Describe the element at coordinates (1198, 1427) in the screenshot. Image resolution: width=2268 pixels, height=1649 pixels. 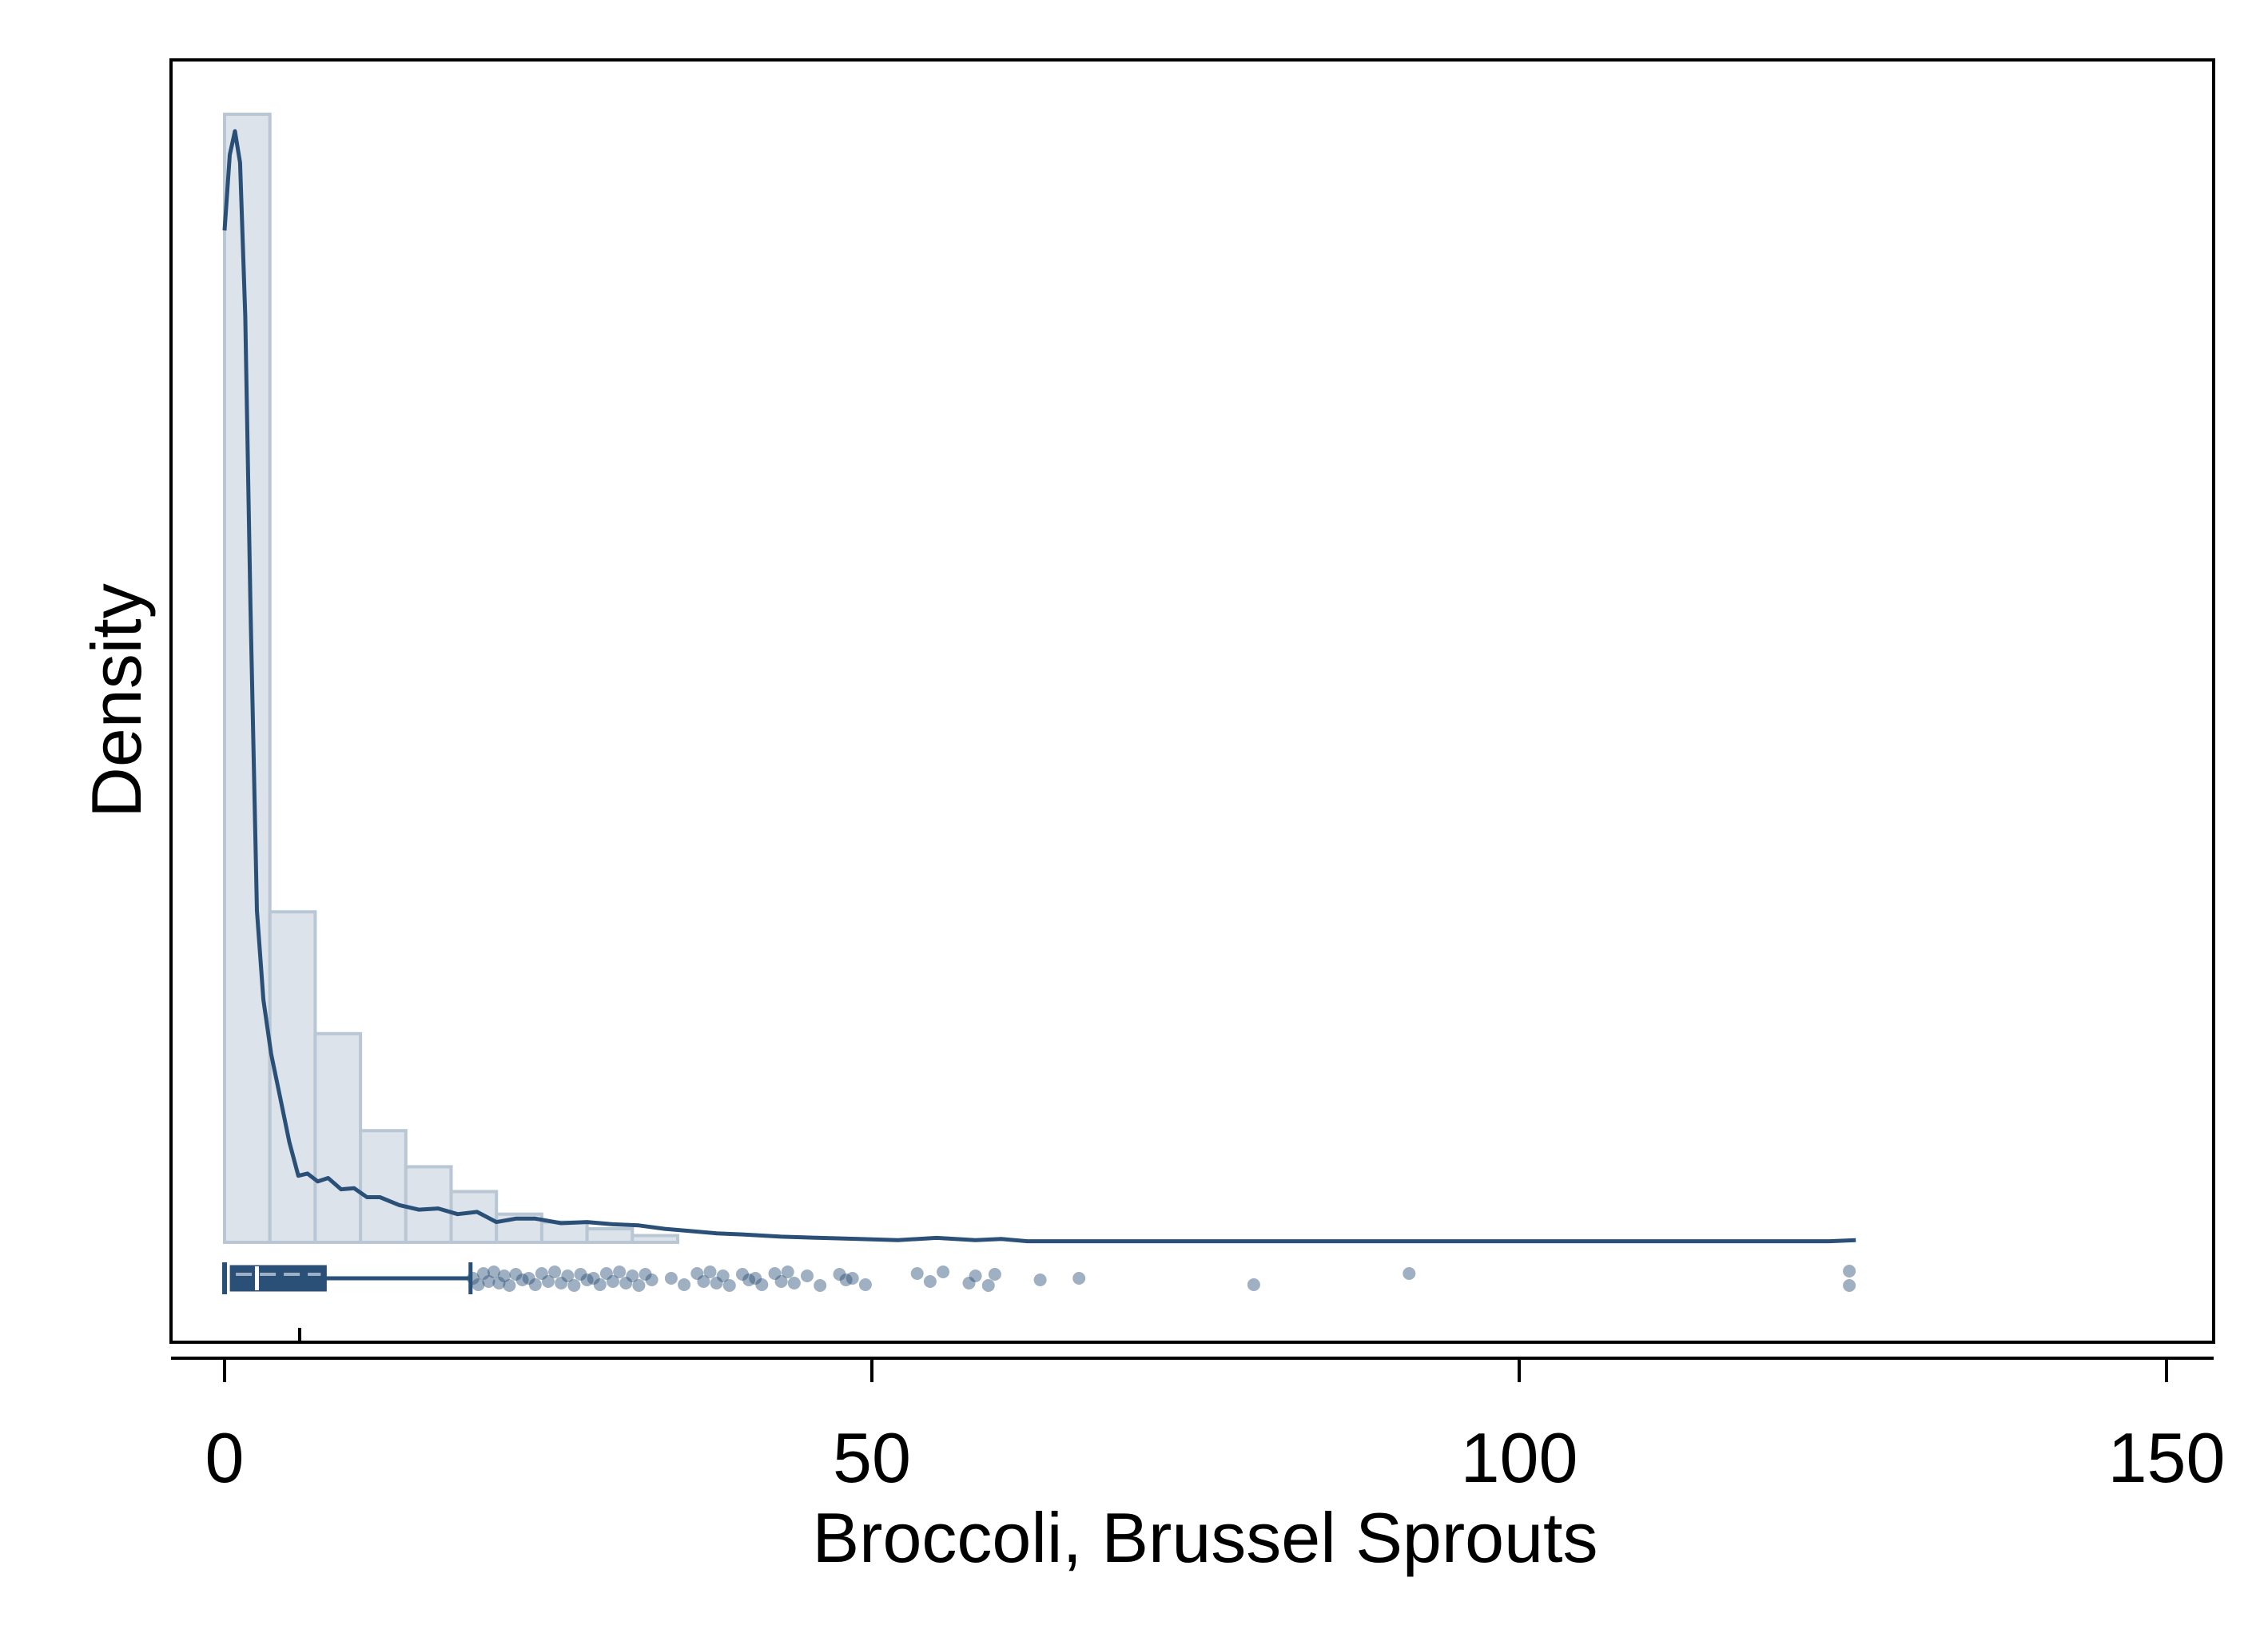
I see `x-axis: 0 50 100 150` at that location.